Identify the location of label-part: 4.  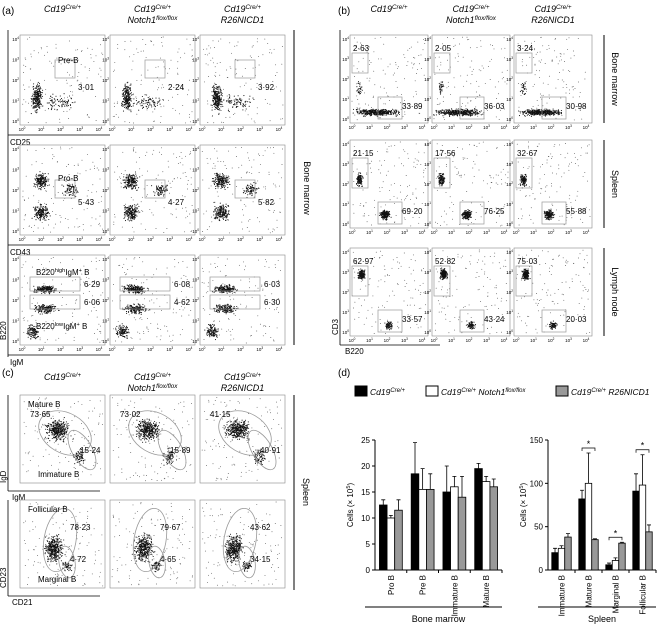
(192, 348).